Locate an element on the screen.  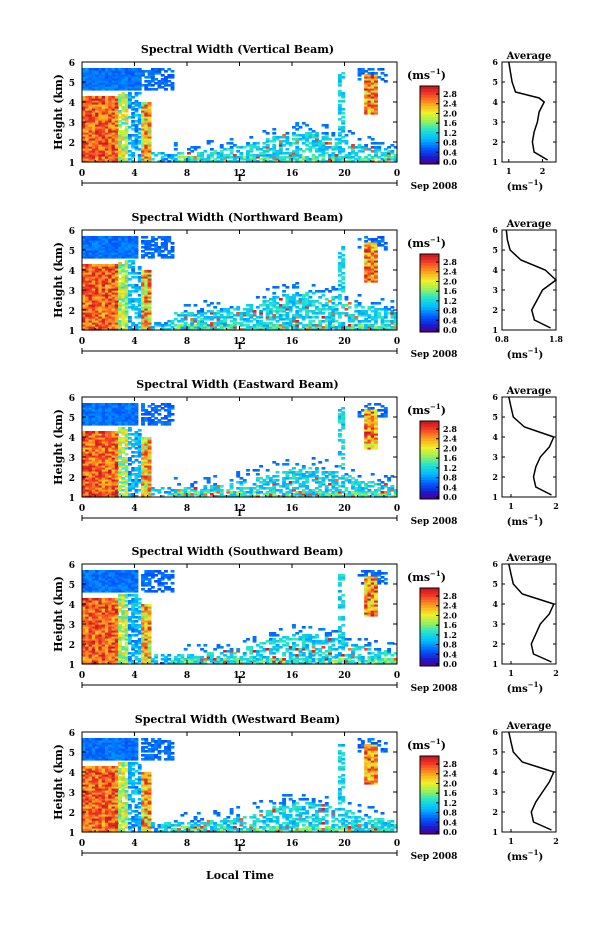
average-y-tick-label: 1 is located at coordinates (495, 330).